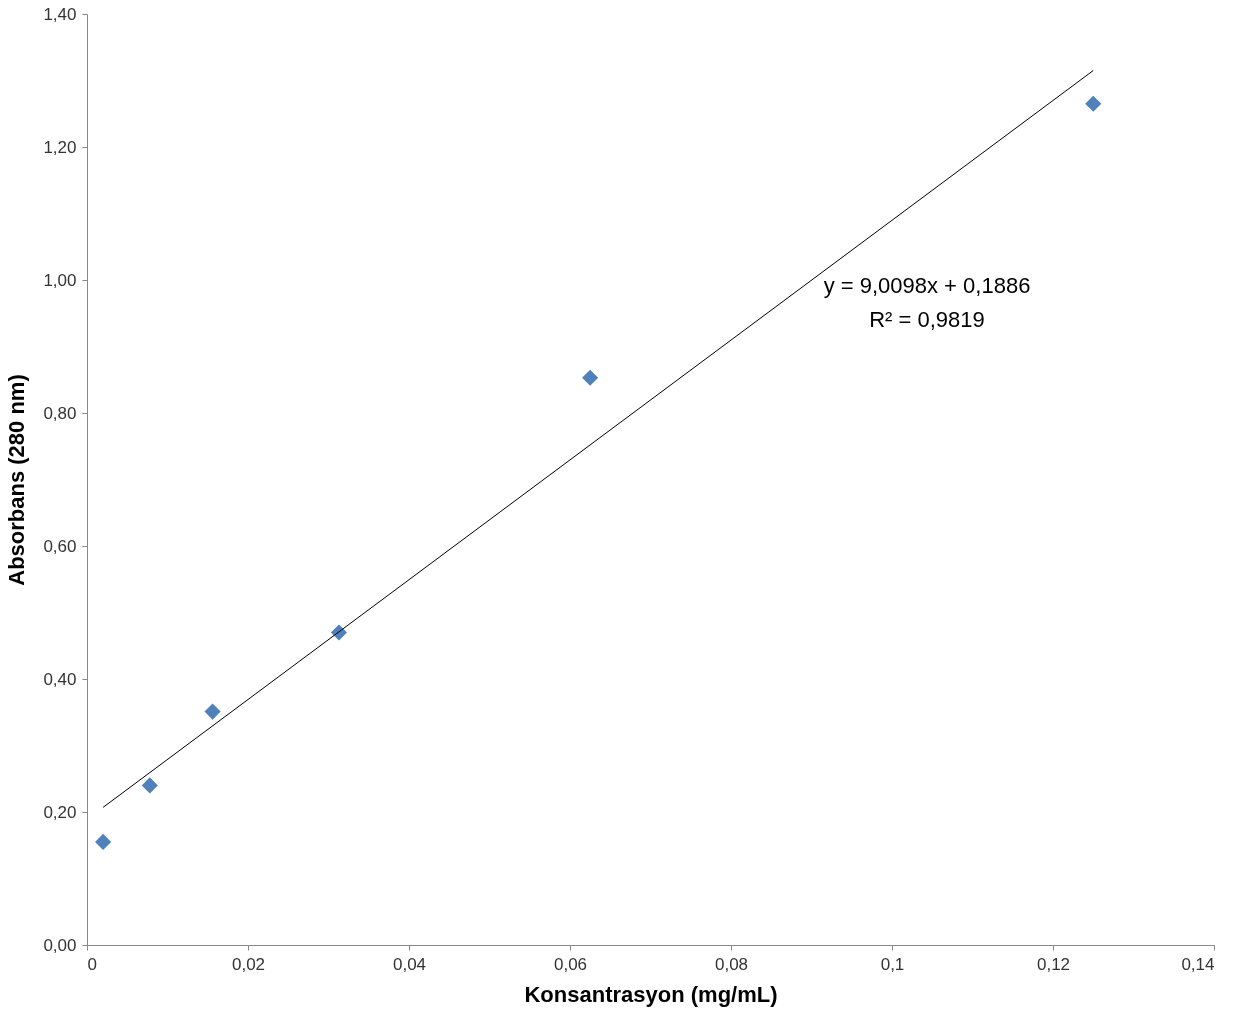 The width and height of the screenshot is (1244, 1032). Describe the element at coordinates (60, 546) in the screenshot. I see `y-tick-label: 0,60` at that location.